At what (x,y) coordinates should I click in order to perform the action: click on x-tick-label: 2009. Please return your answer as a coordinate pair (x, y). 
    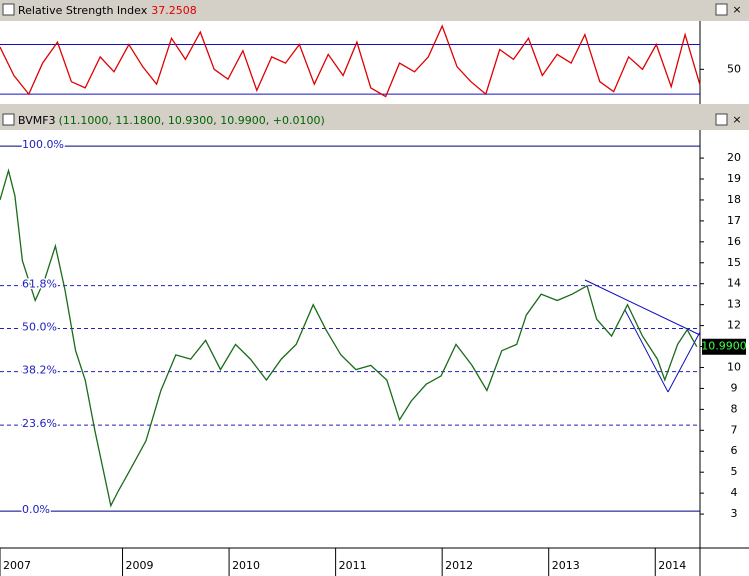
    Looking at the image, I should click on (140, 565).